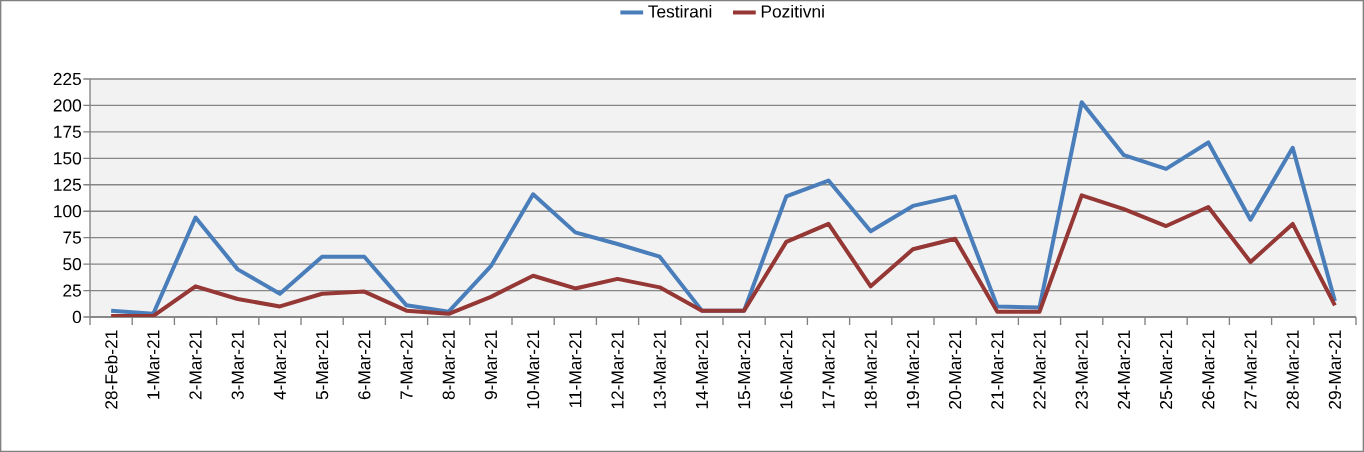 This screenshot has height=452, width=1364. What do you see at coordinates (67, 105) in the screenshot?
I see `y-tick-label: 200` at bounding box center [67, 105].